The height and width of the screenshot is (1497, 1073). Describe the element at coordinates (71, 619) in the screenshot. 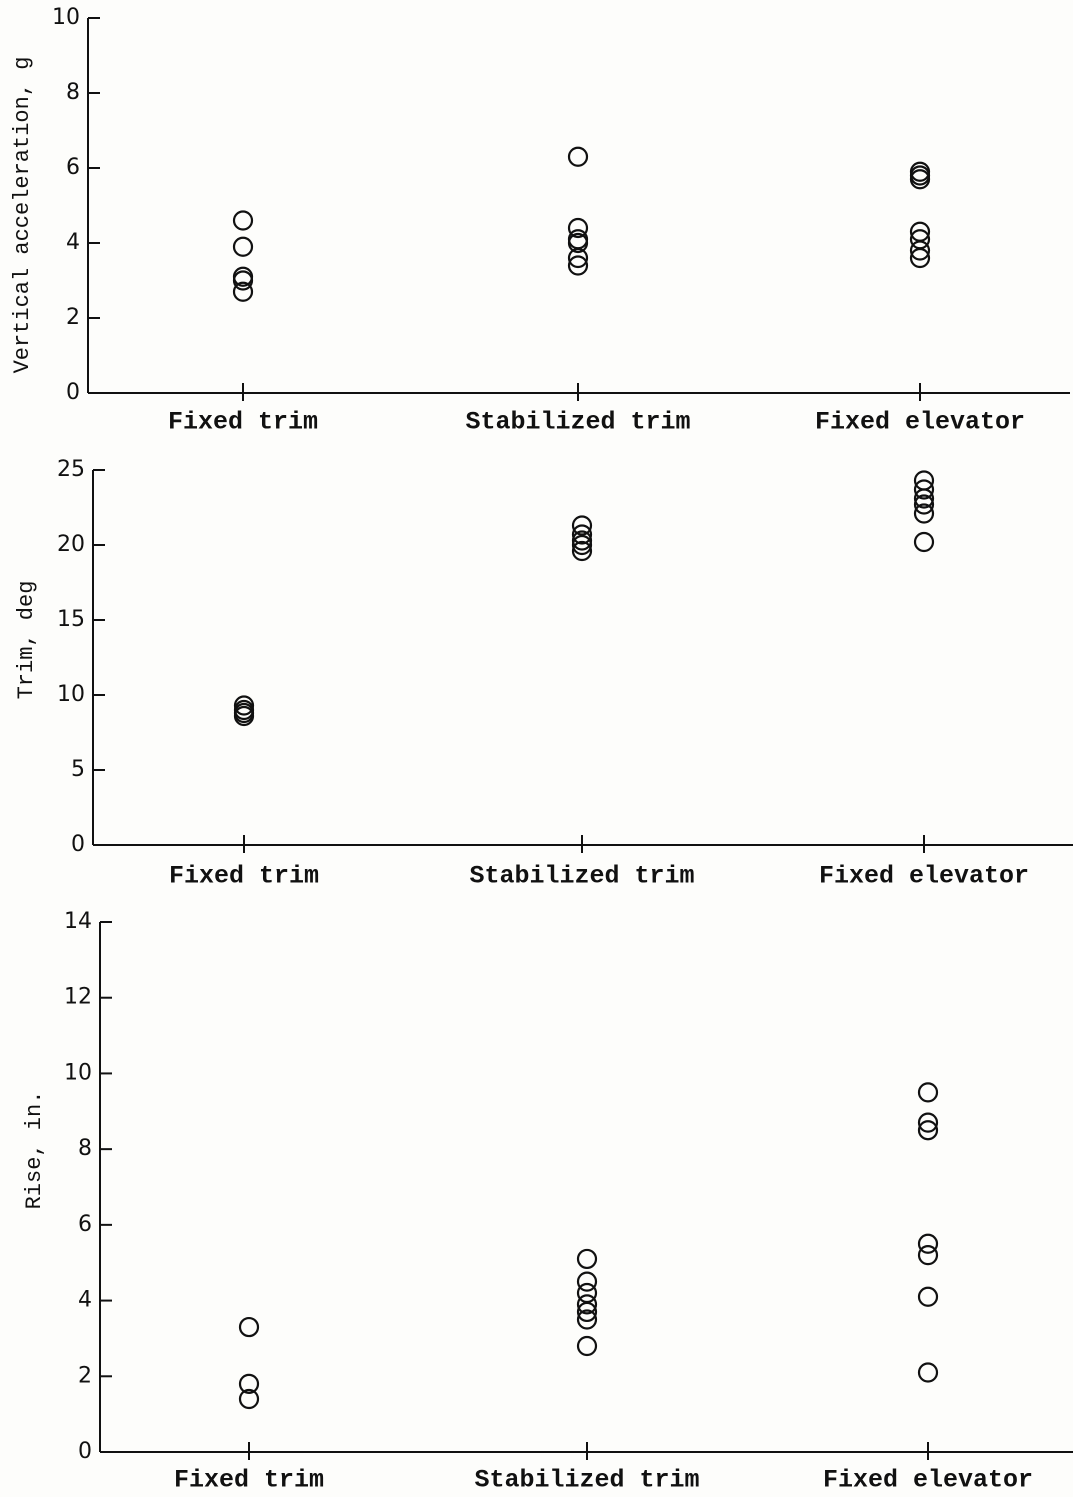

I see `y-tick-label: 15` at that location.